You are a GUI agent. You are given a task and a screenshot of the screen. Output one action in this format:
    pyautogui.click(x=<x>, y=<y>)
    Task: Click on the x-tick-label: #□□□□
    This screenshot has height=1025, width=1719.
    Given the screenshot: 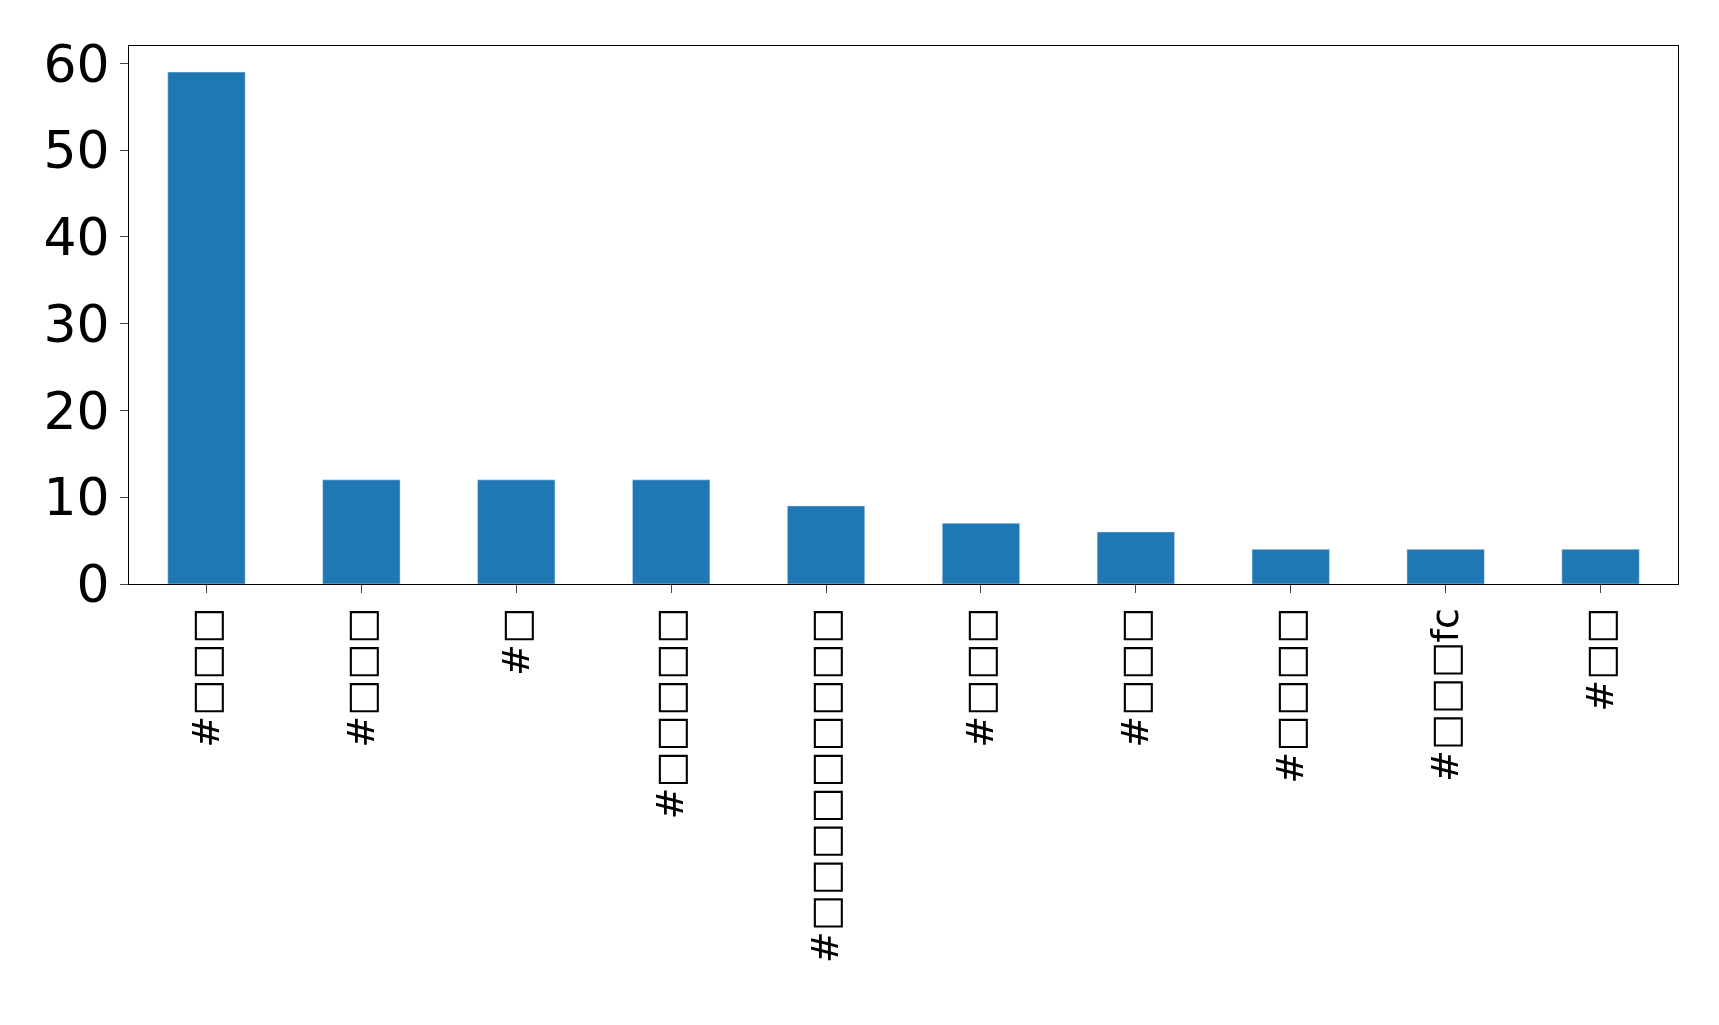 What is the action you would take?
    pyautogui.click(x=1290, y=696)
    